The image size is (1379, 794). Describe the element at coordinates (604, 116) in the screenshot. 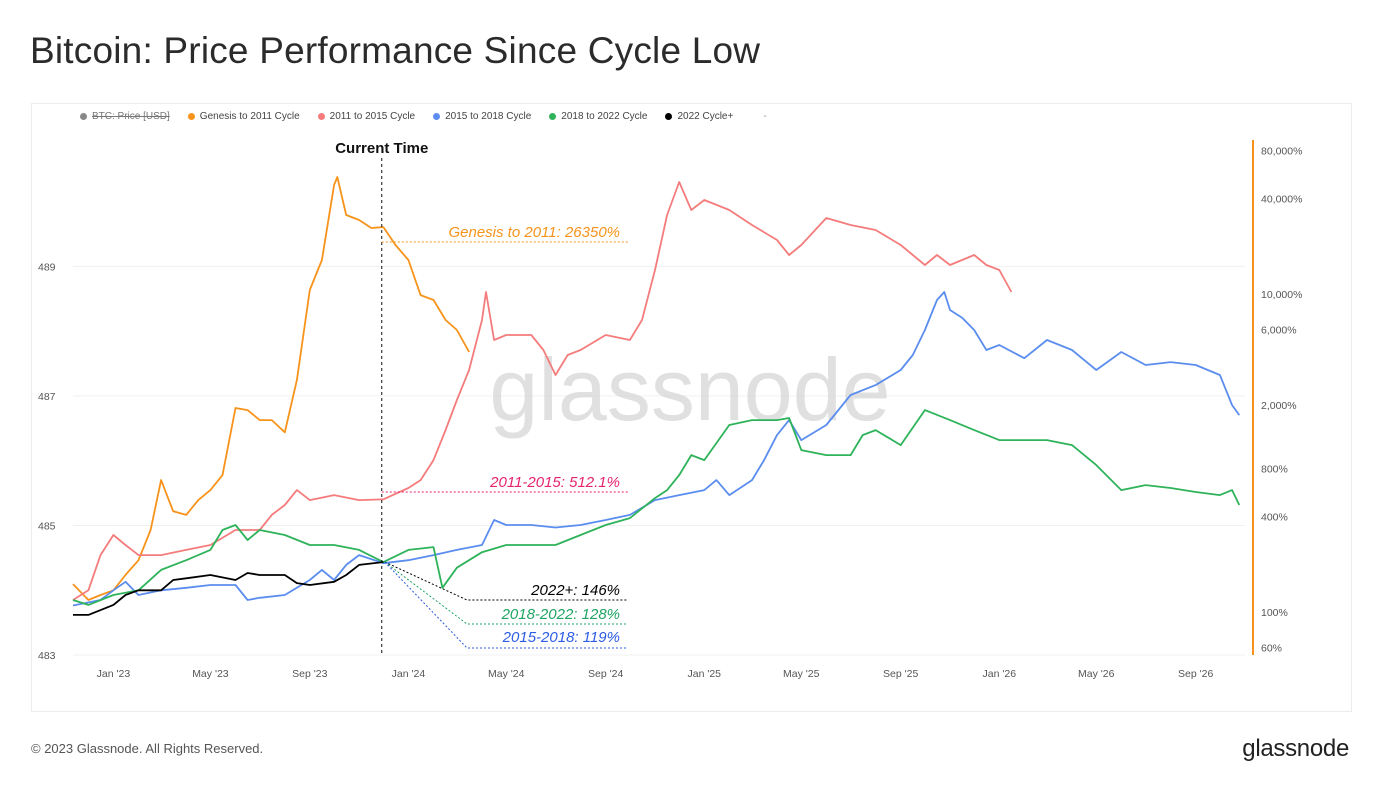

I see `legend-label: 2018 to 2022 Cycle` at that location.